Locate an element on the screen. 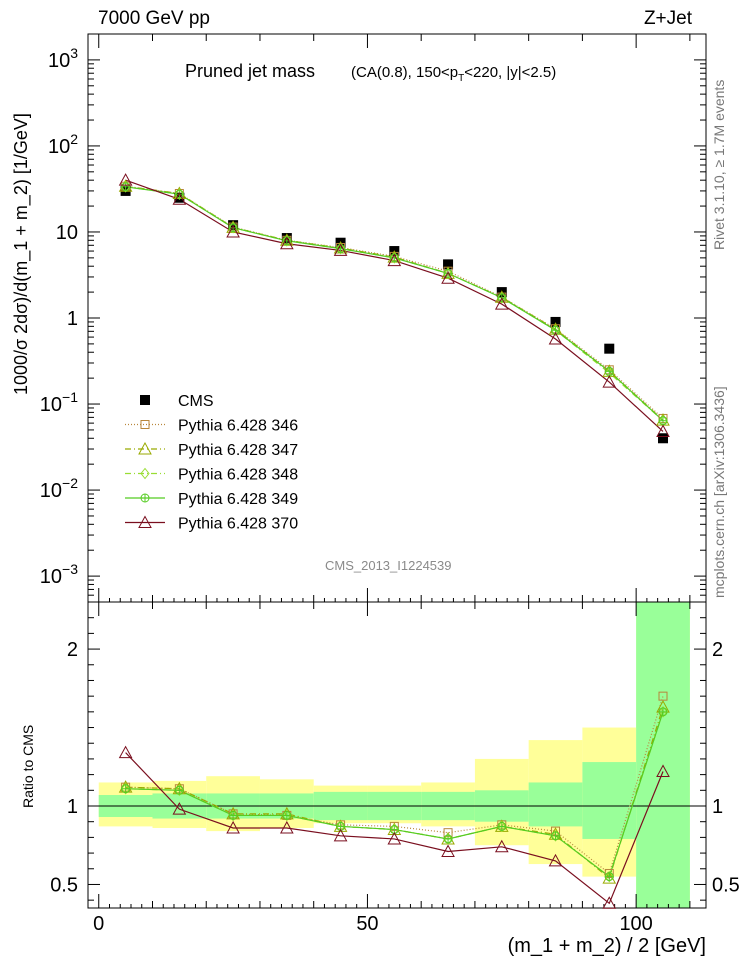  main-ytick-label-6: 10³ is located at coordinates (63, 58).